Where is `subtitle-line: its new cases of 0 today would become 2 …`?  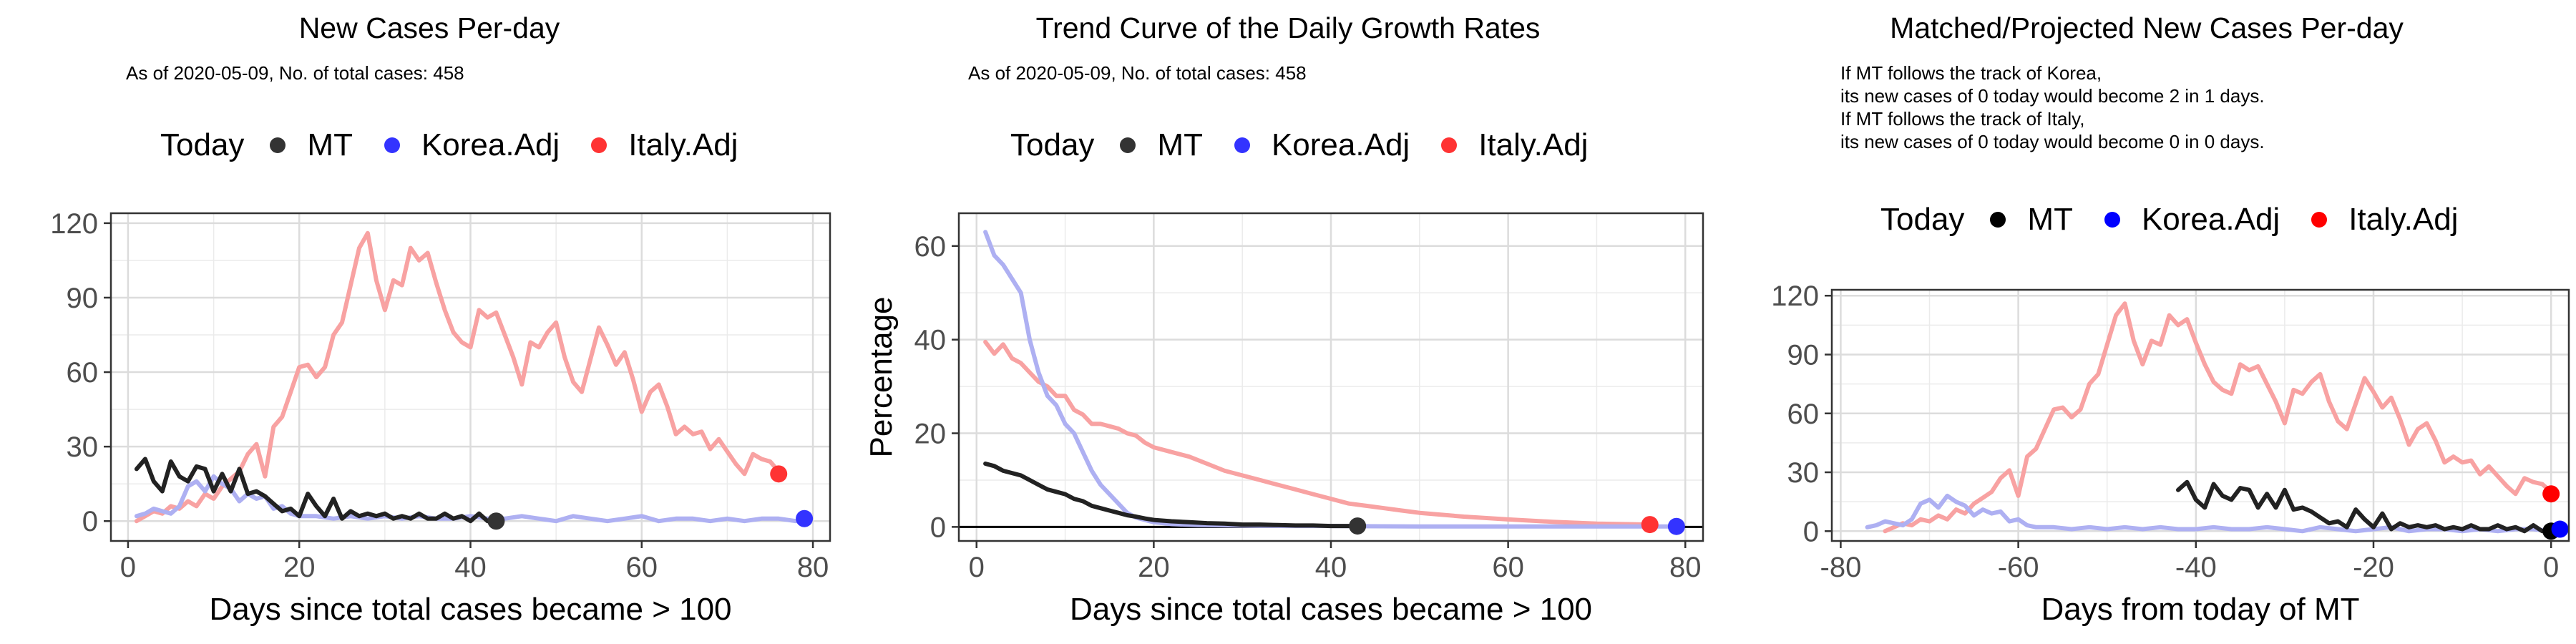
subtitle-line: its new cases of 0 today would become 2 … is located at coordinates (2052, 96).